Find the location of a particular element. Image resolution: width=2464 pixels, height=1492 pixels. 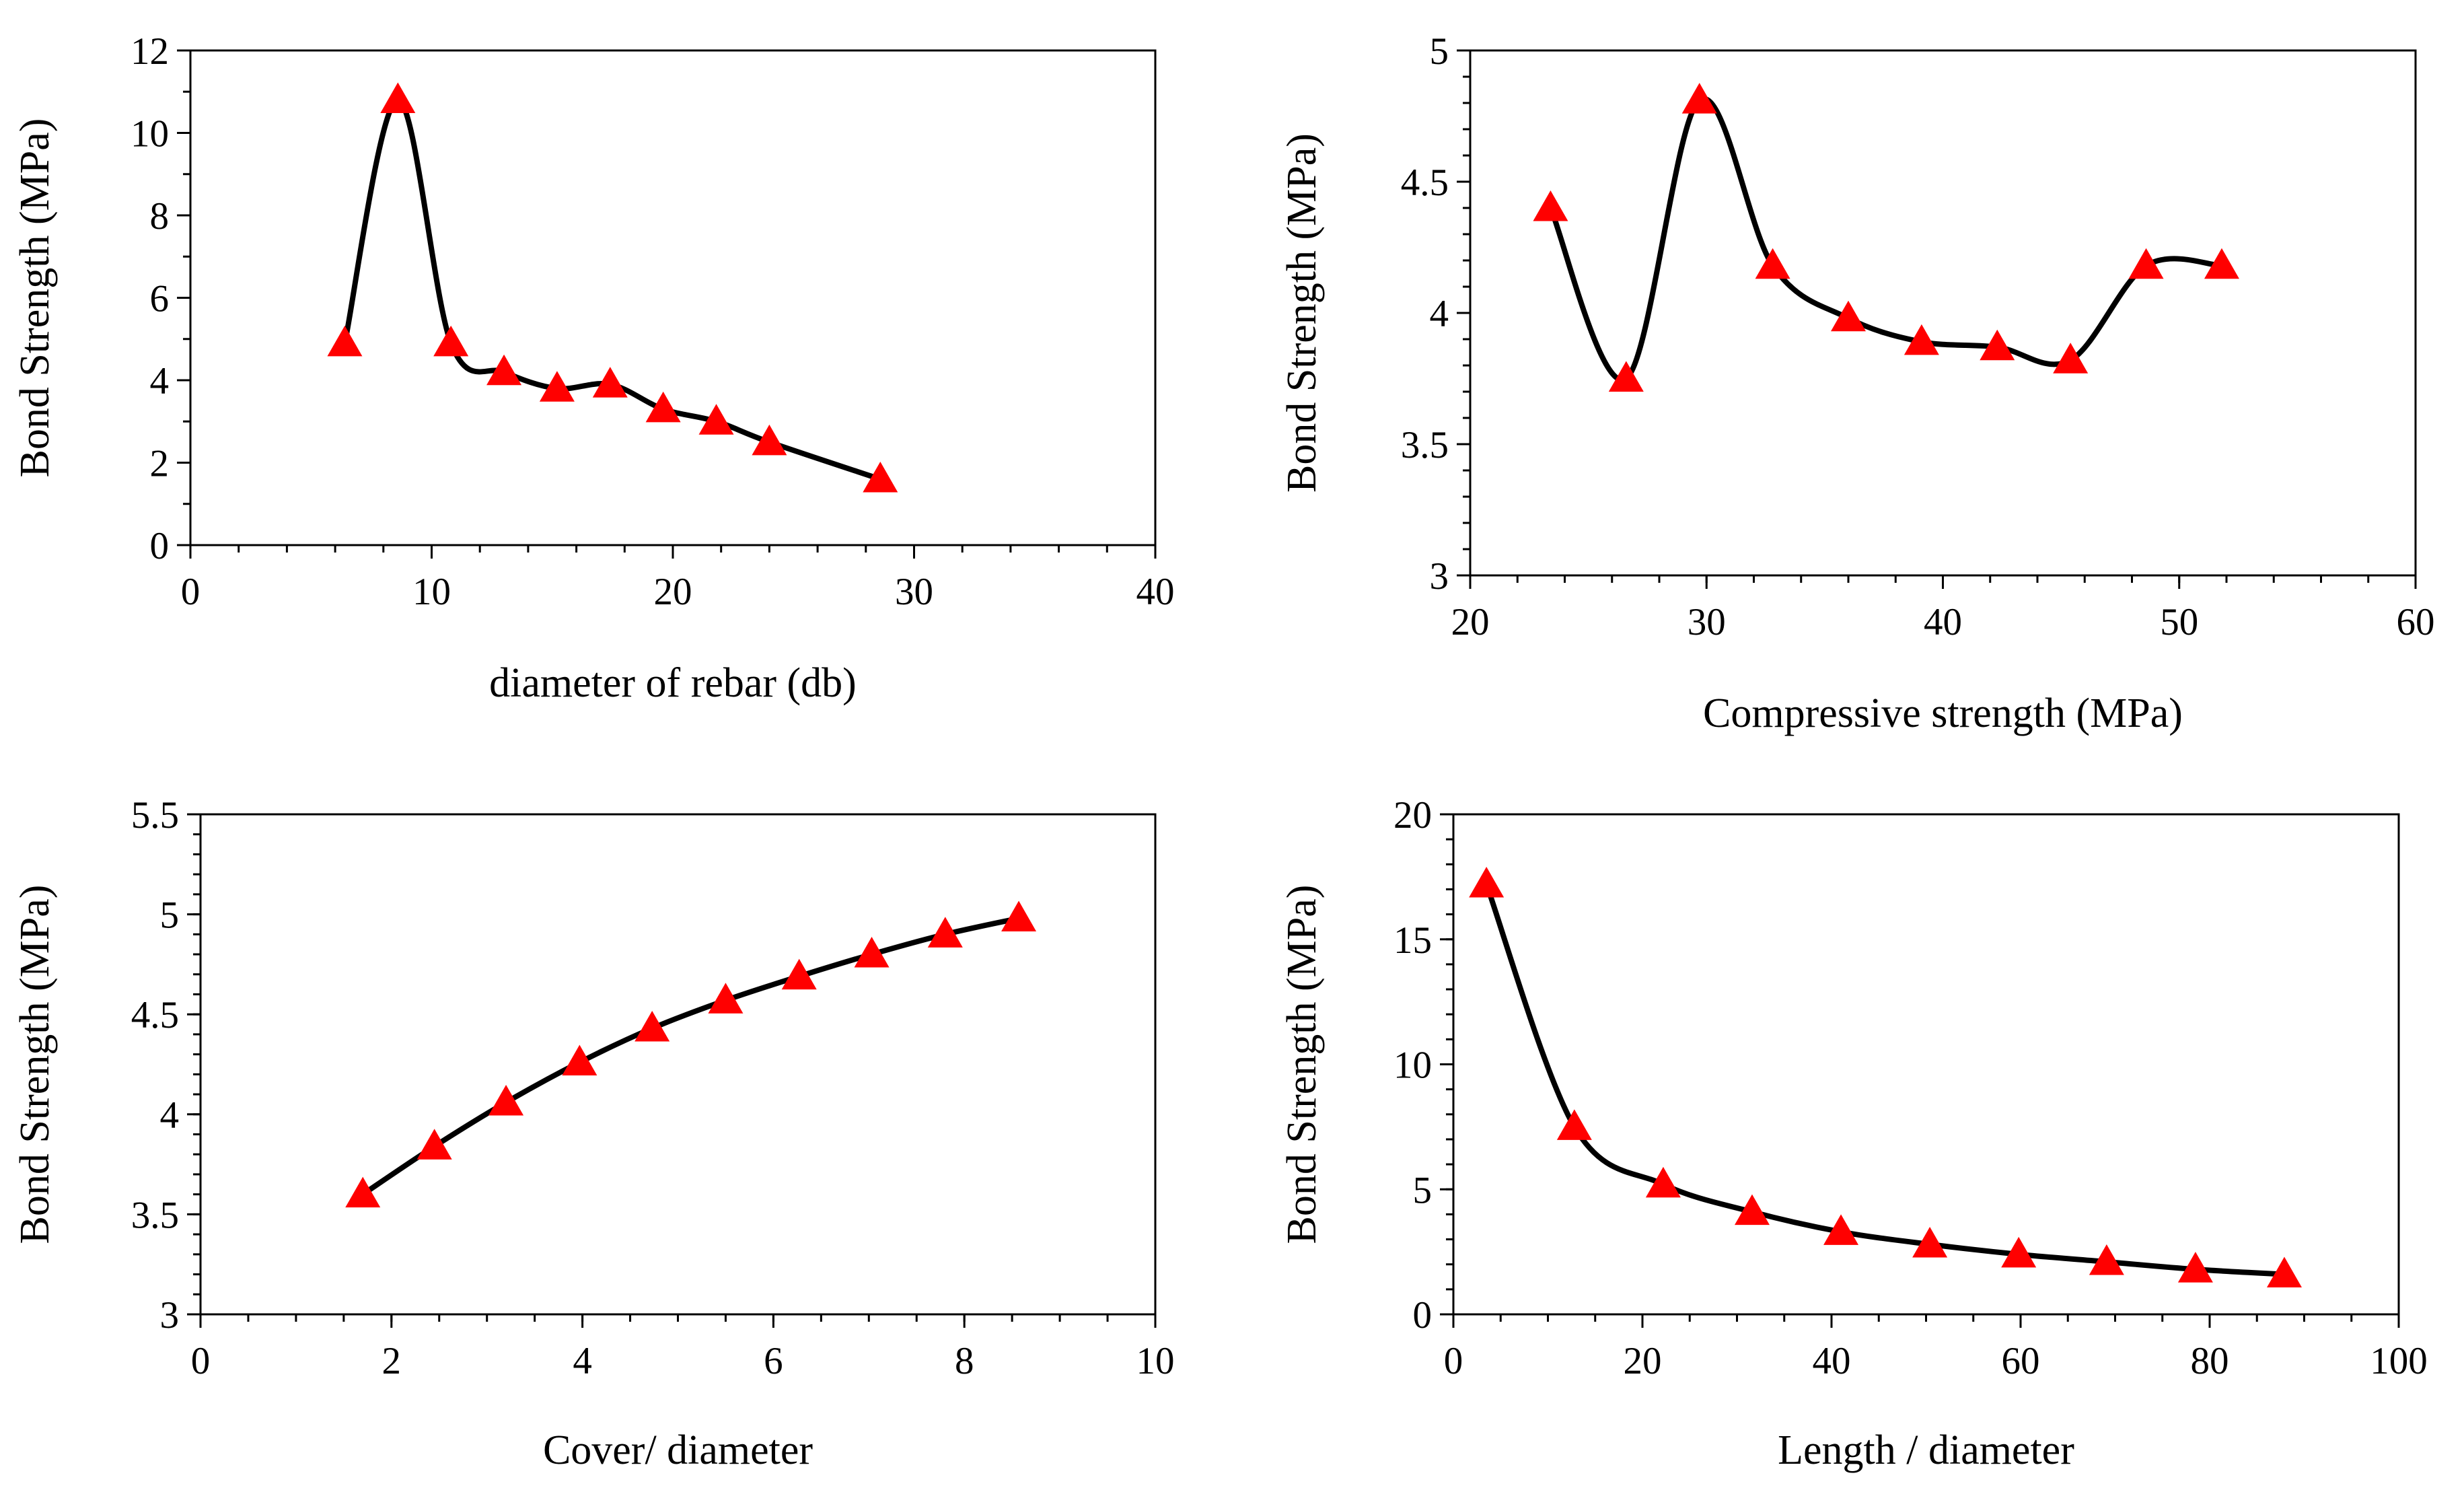

x-tick-label: 8 is located at coordinates (964, 1361).